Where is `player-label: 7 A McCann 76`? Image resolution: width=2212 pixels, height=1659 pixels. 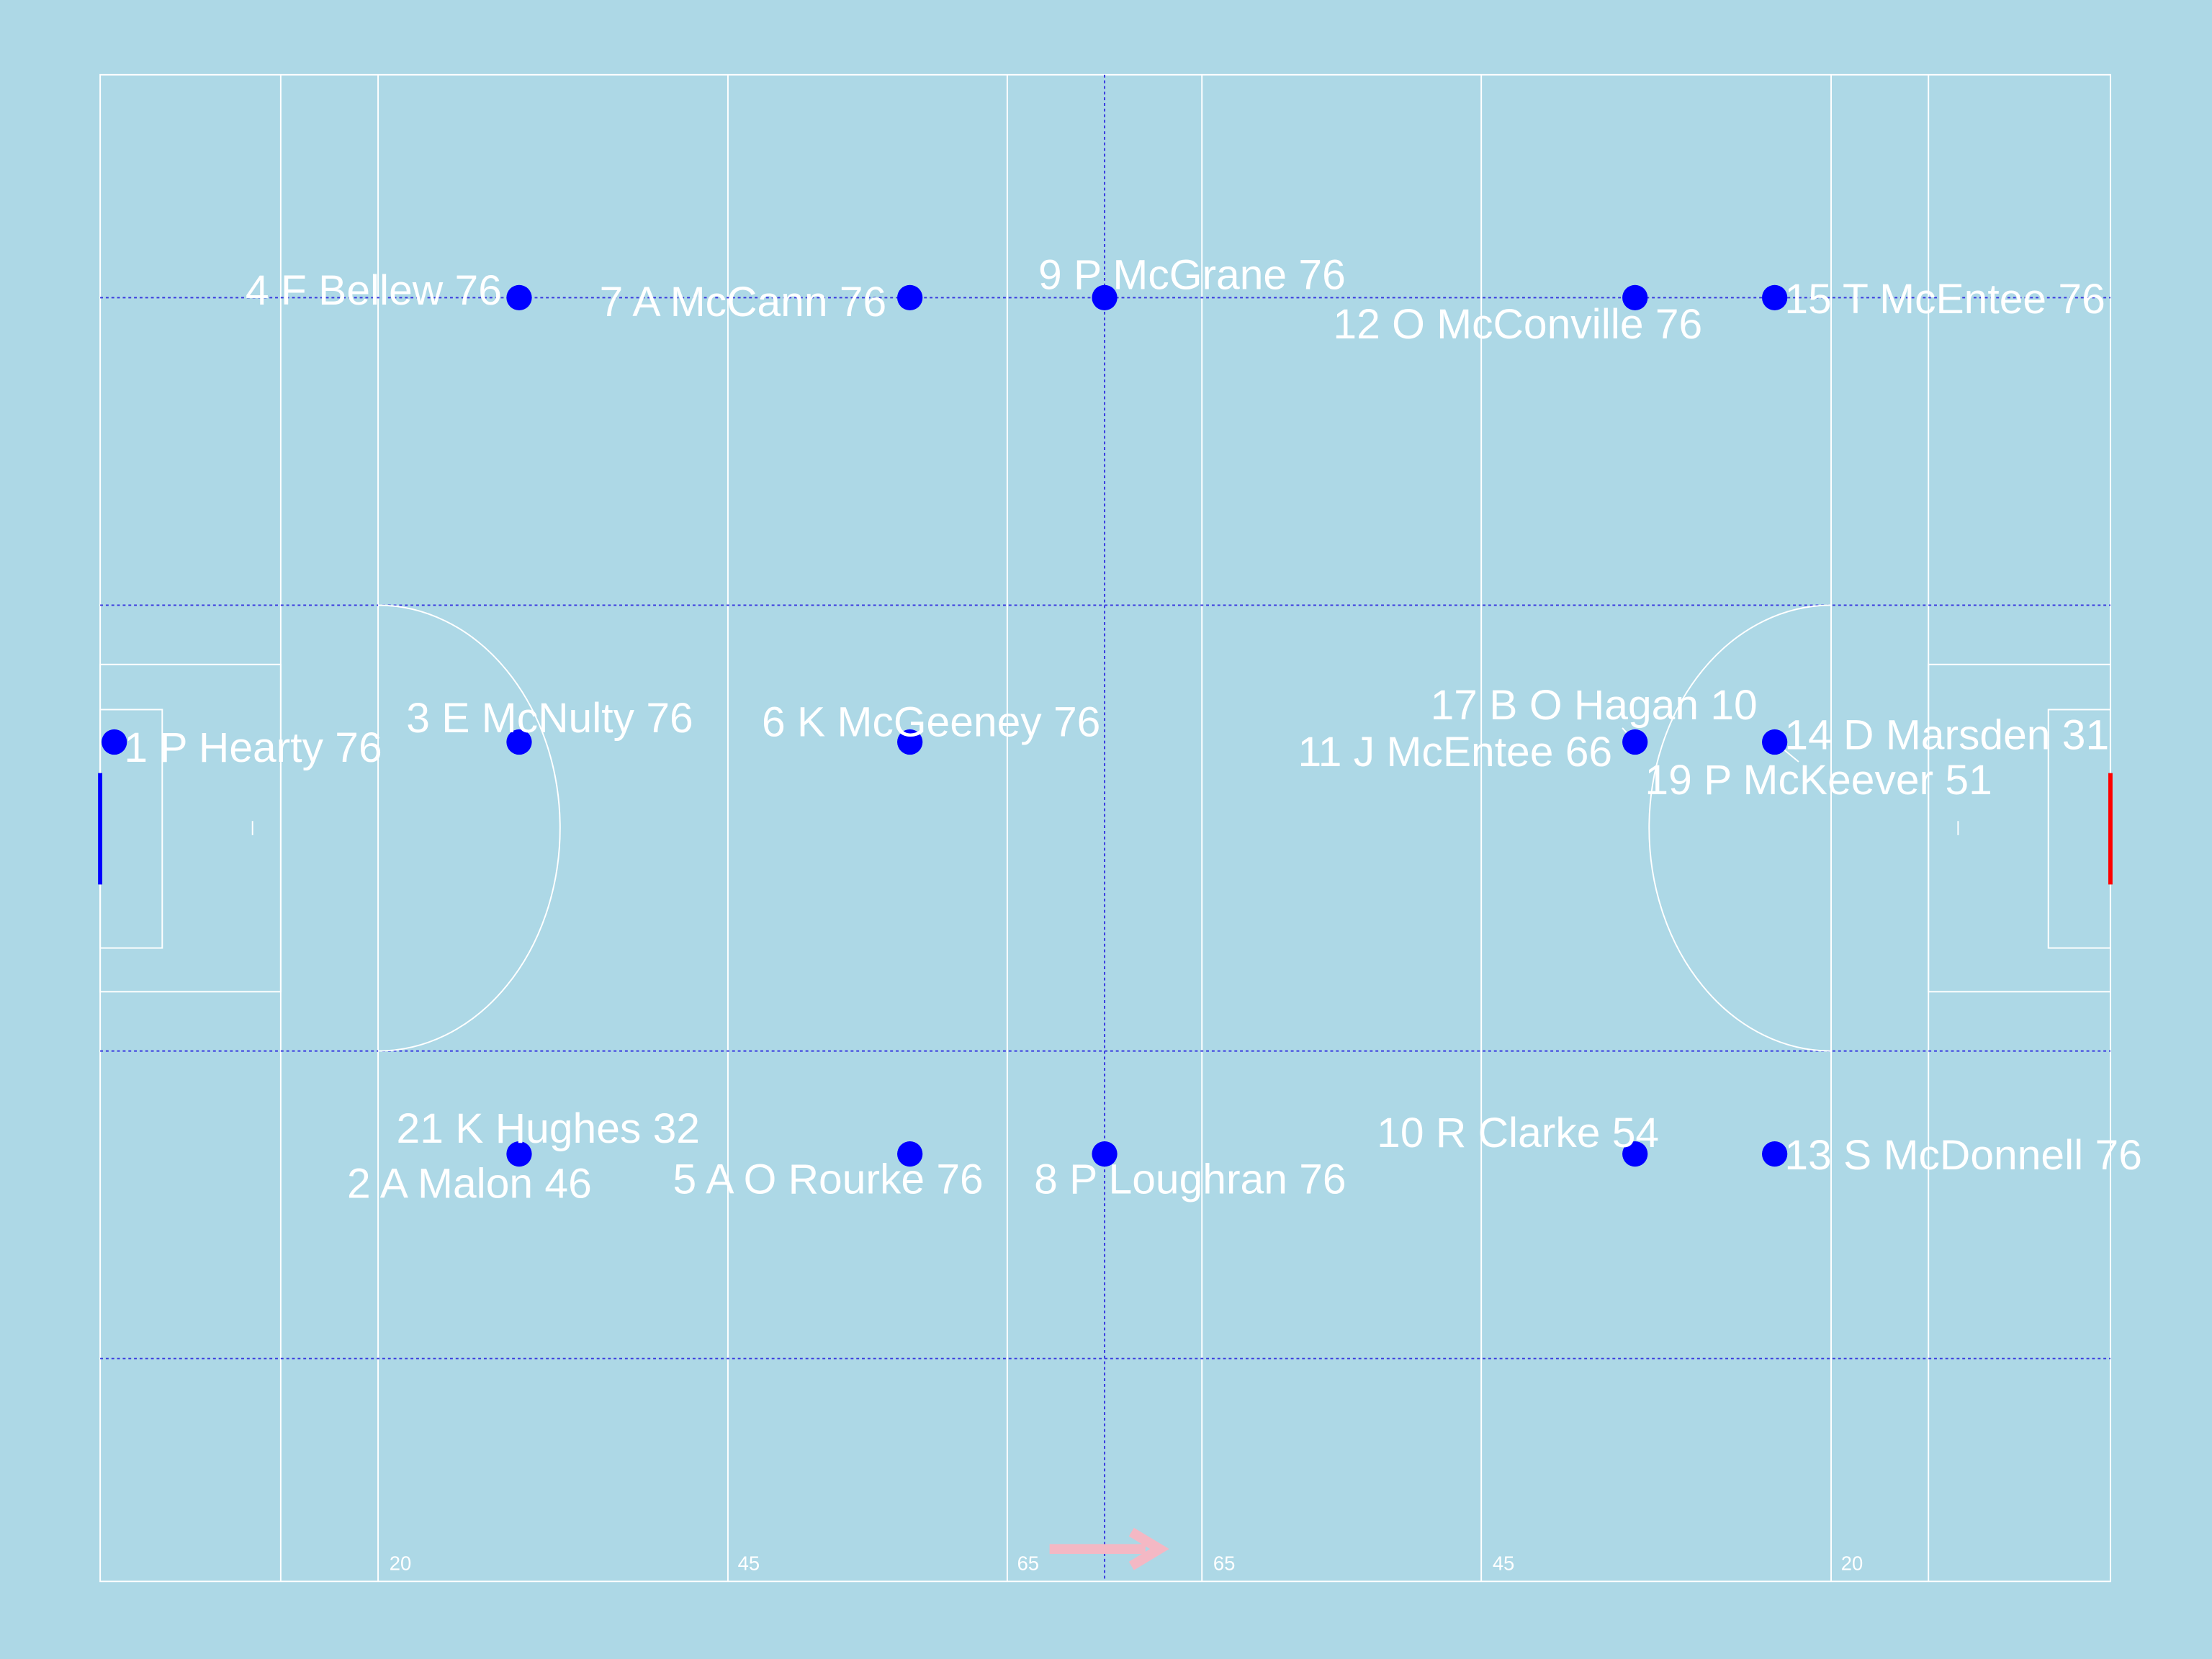
player-label: 7 A McCann 76 is located at coordinates (744, 302).